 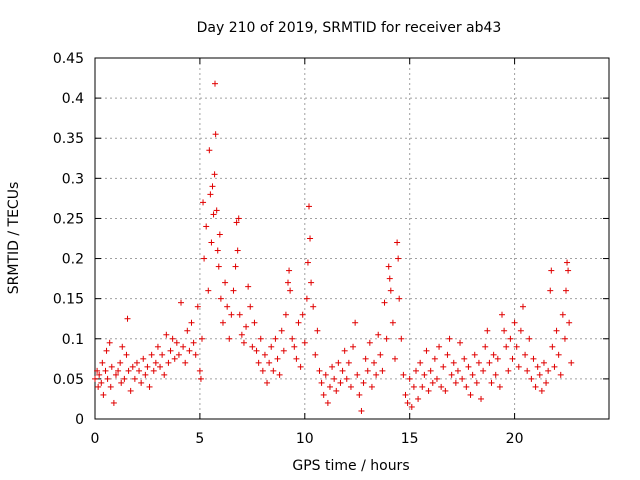 I want to click on x-tick-label: 0, so click(x=95, y=439).